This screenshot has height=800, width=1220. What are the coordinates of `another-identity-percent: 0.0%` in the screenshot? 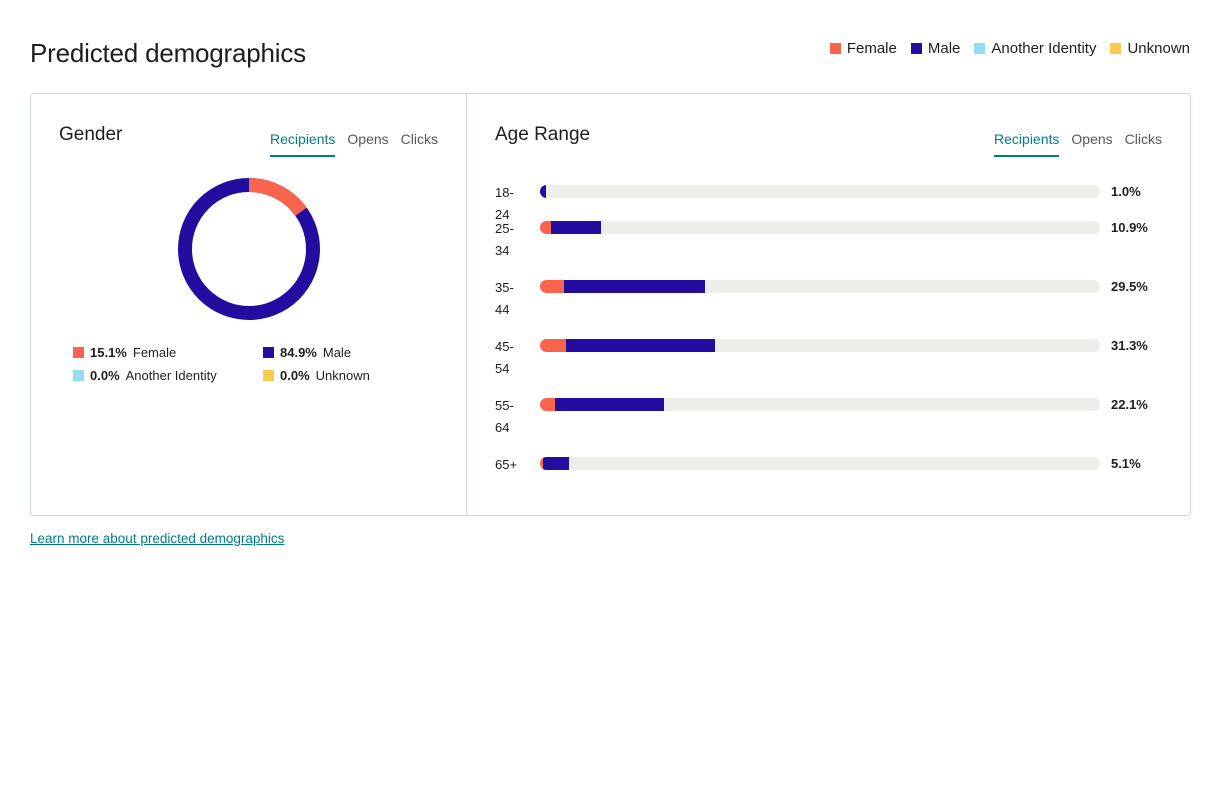 It's located at (105, 375).